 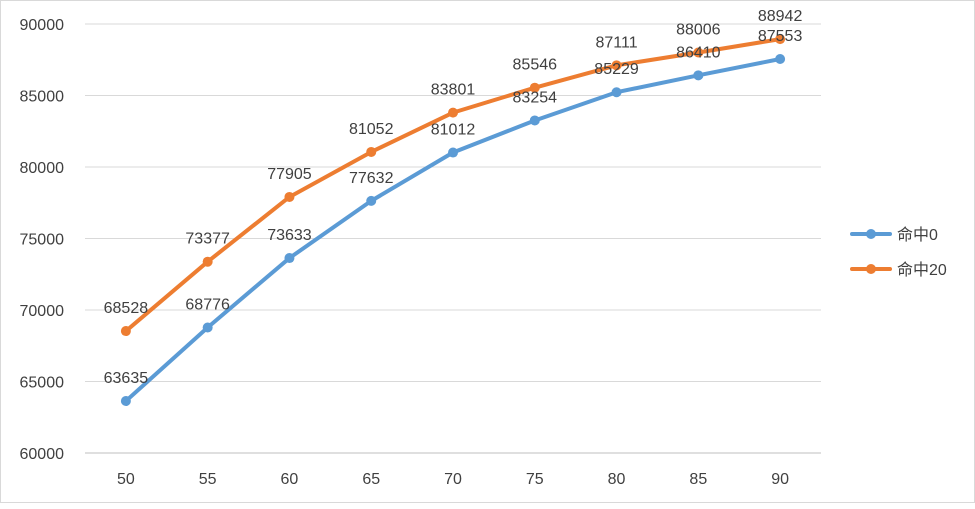 I want to click on x-tick-label: 55, so click(x=208, y=479).